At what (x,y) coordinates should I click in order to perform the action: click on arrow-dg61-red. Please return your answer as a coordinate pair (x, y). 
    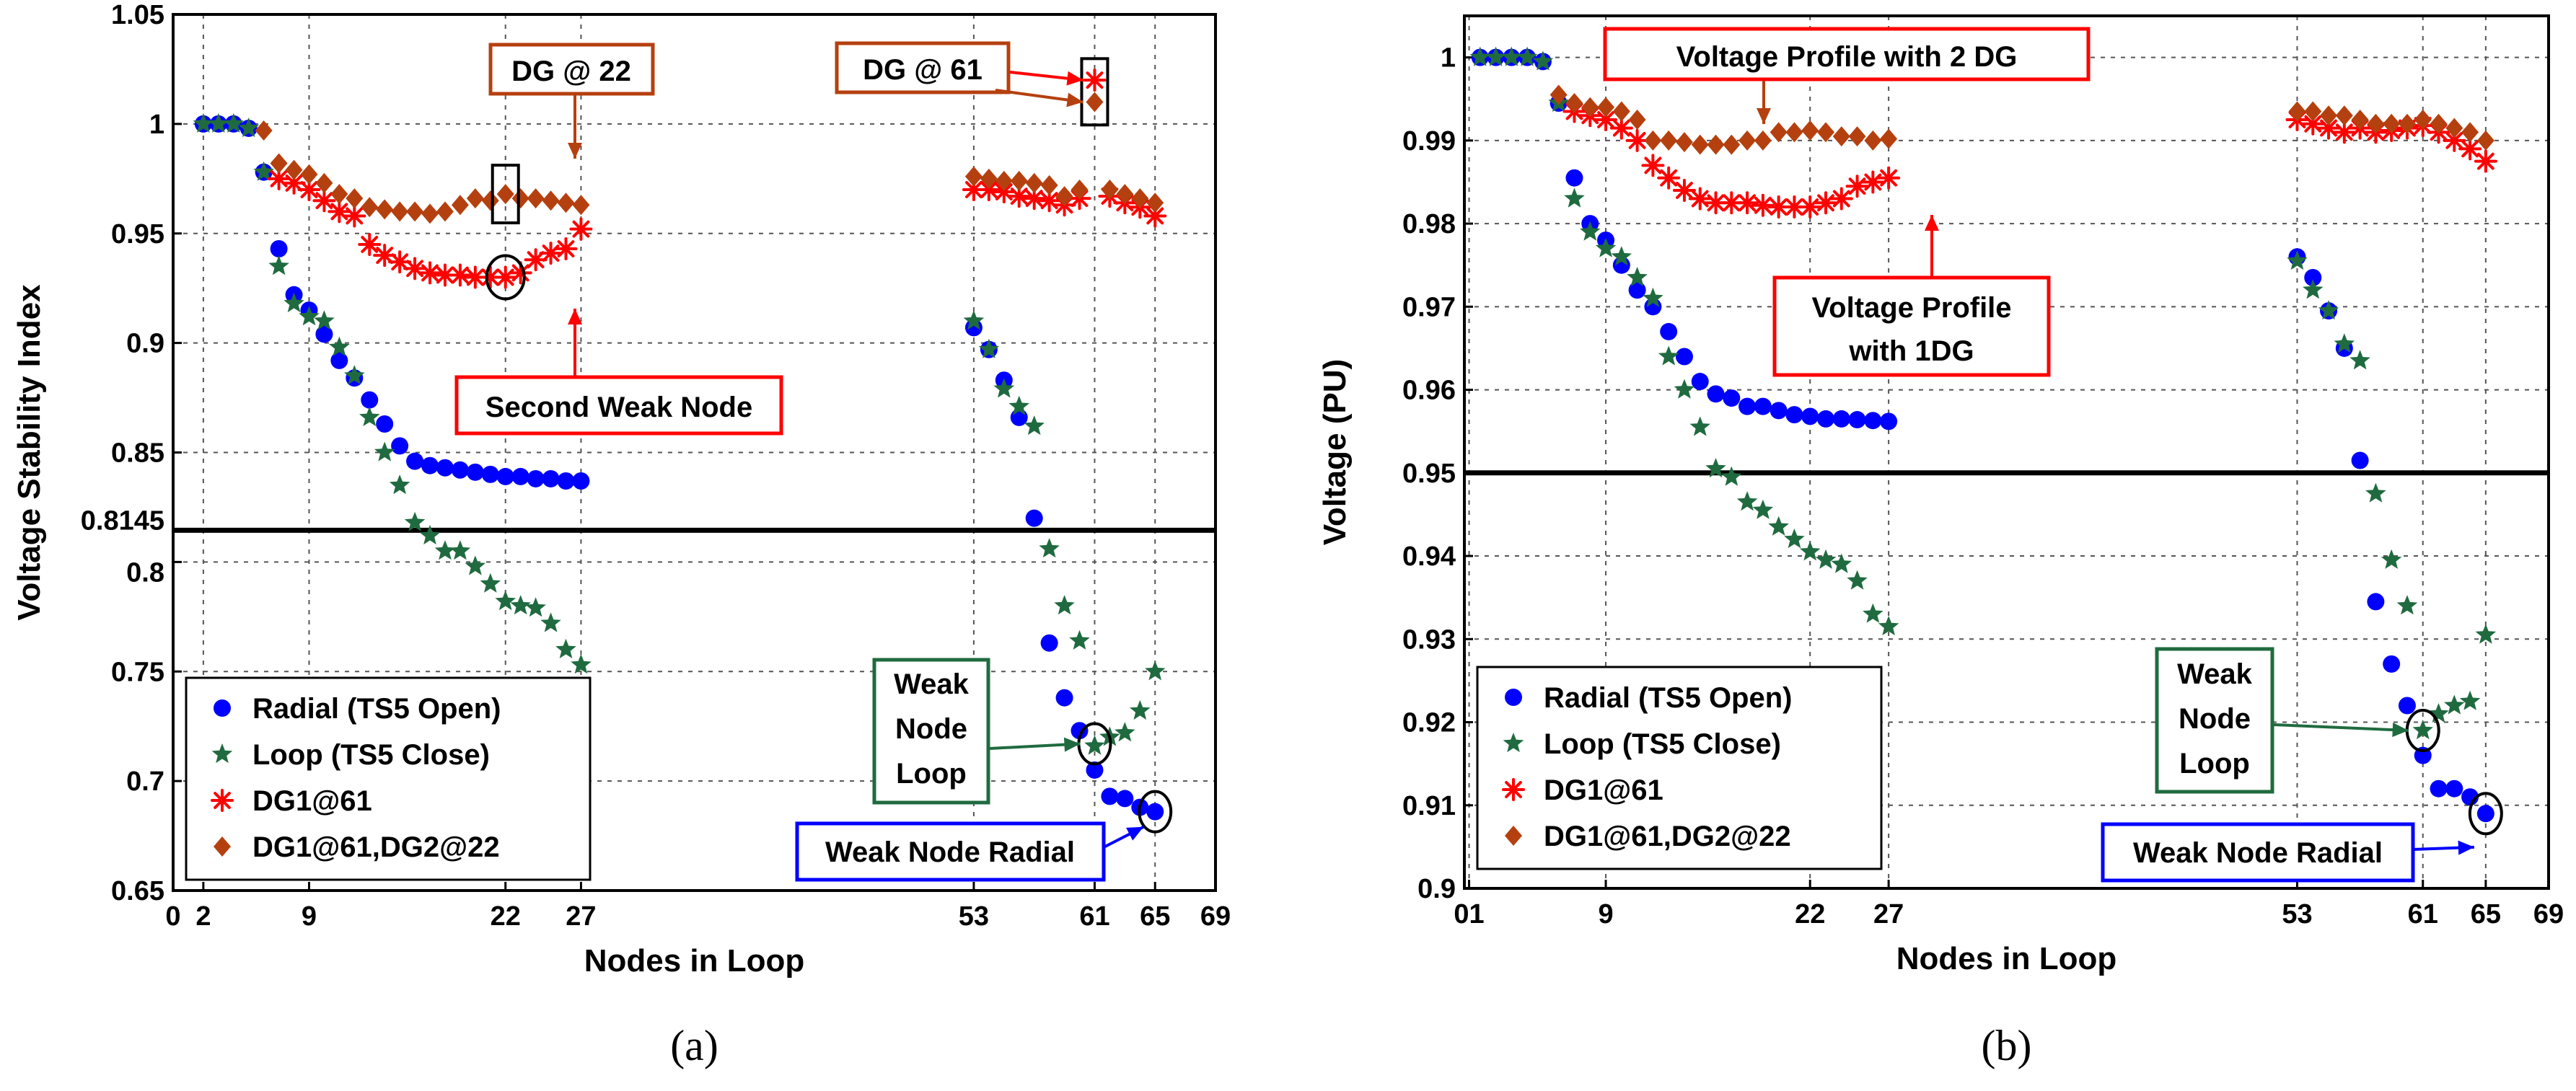
    Looking at the image, I should click on (1046, 78).